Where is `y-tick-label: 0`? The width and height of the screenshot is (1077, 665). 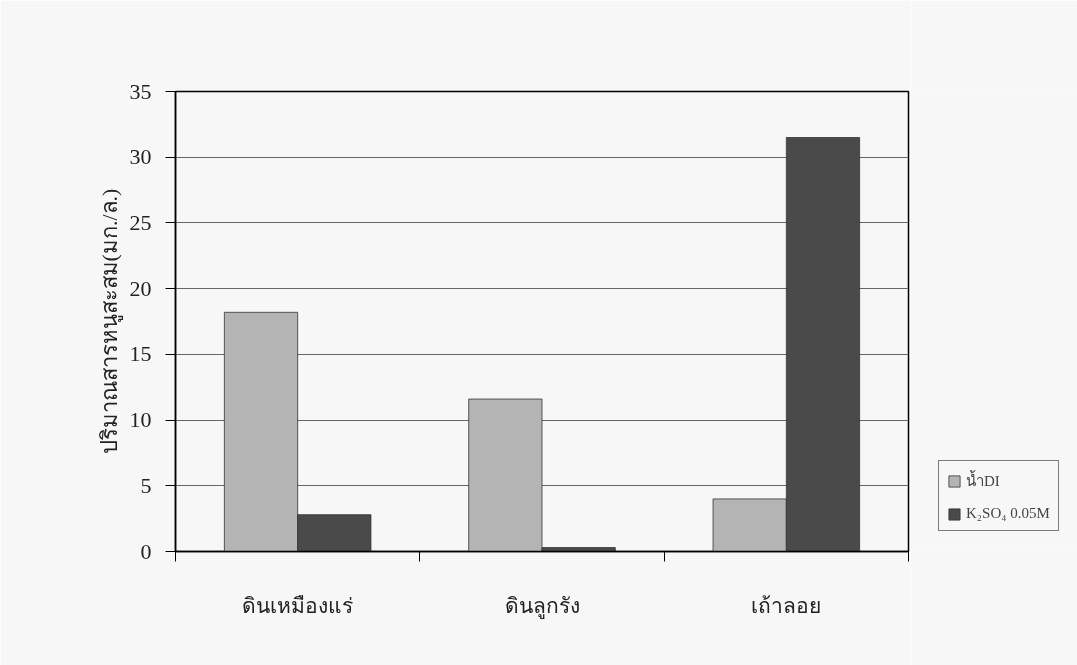
y-tick-label: 0 is located at coordinates (146, 551).